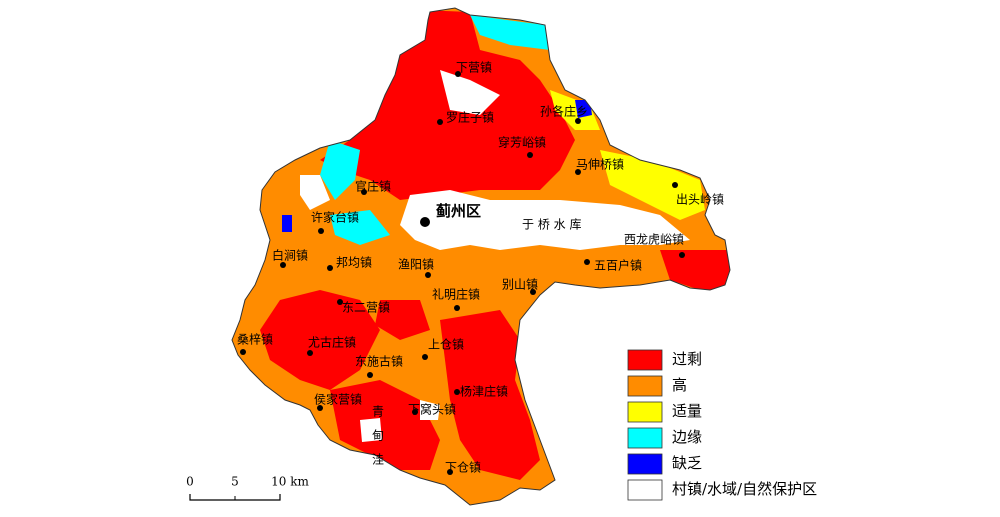 The image size is (1000, 517). Describe the element at coordinates (338, 399) in the screenshot. I see `town-label: 侯家营镇` at that location.